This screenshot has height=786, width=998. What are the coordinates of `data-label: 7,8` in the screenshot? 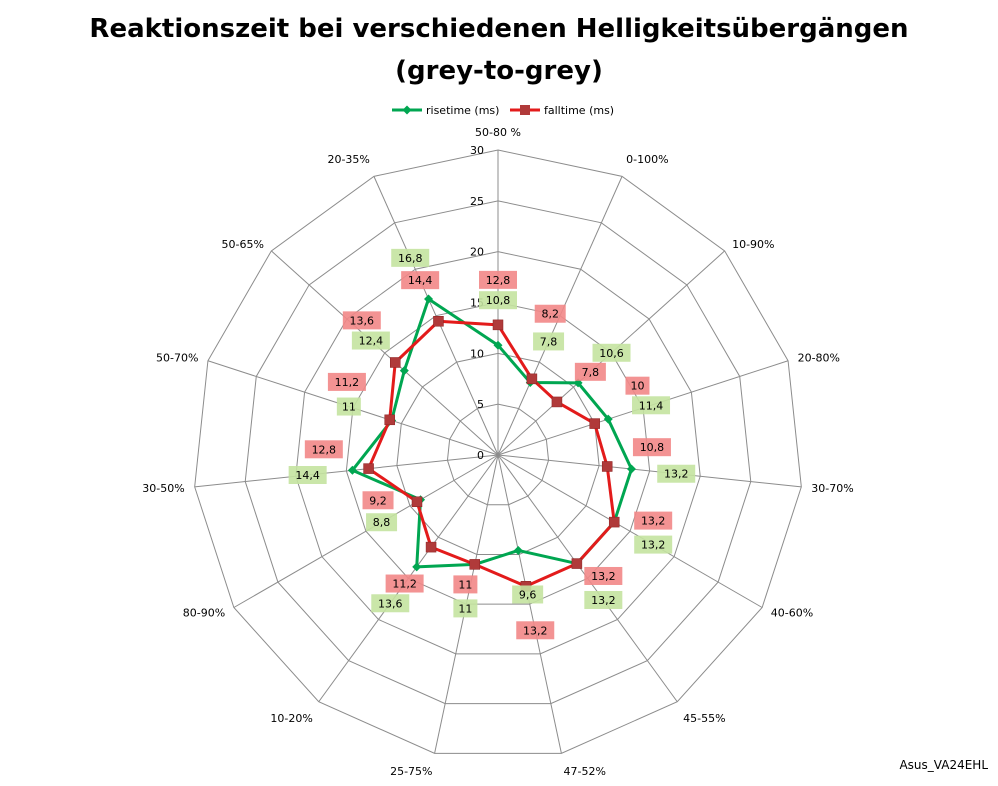 It's located at (590, 371).